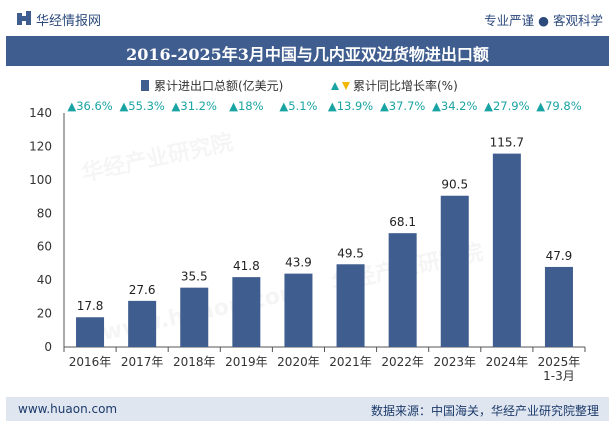  I want to click on y-tick-label: 80, so click(44, 213).